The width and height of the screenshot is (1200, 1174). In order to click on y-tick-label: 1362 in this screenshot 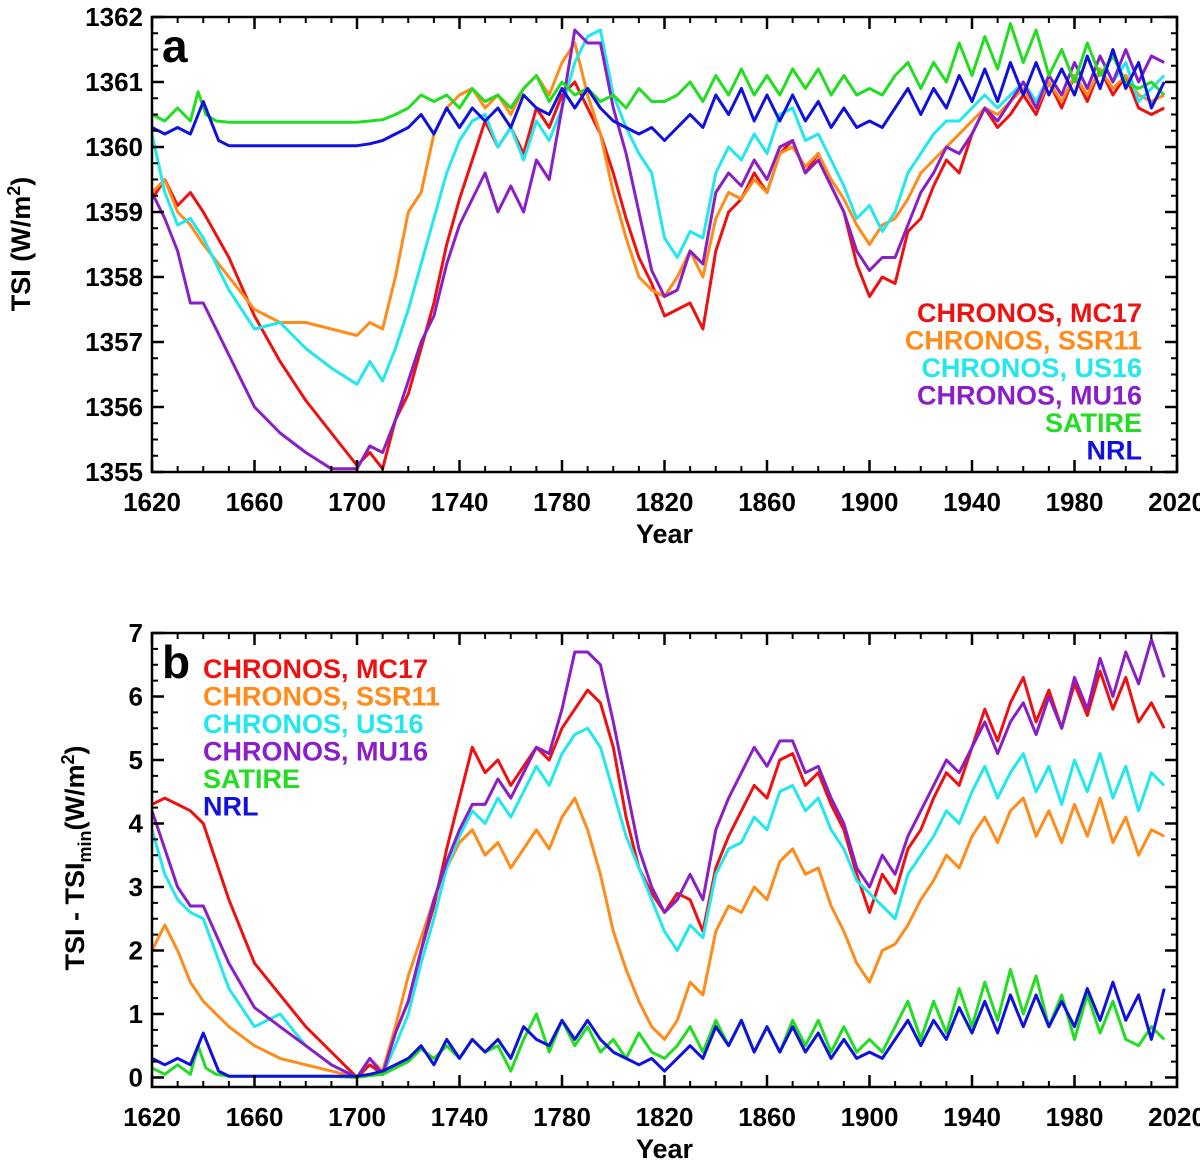, I will do `click(114, 17)`.